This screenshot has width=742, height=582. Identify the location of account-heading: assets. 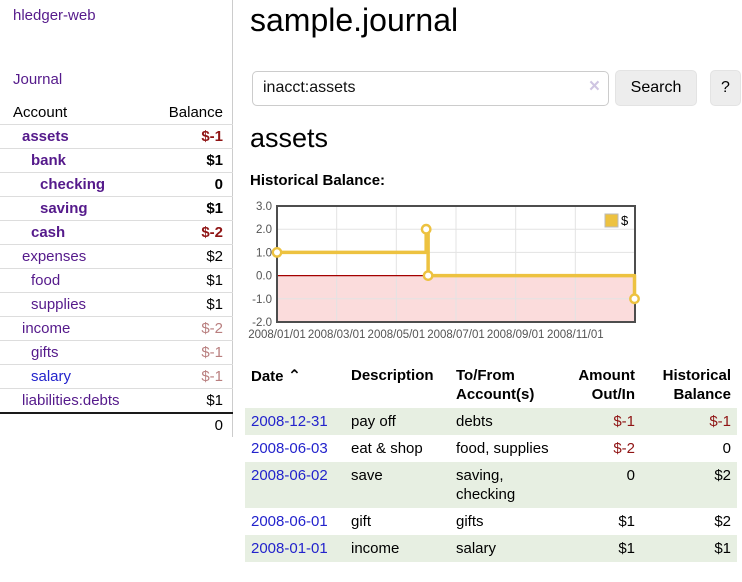
(289, 138).